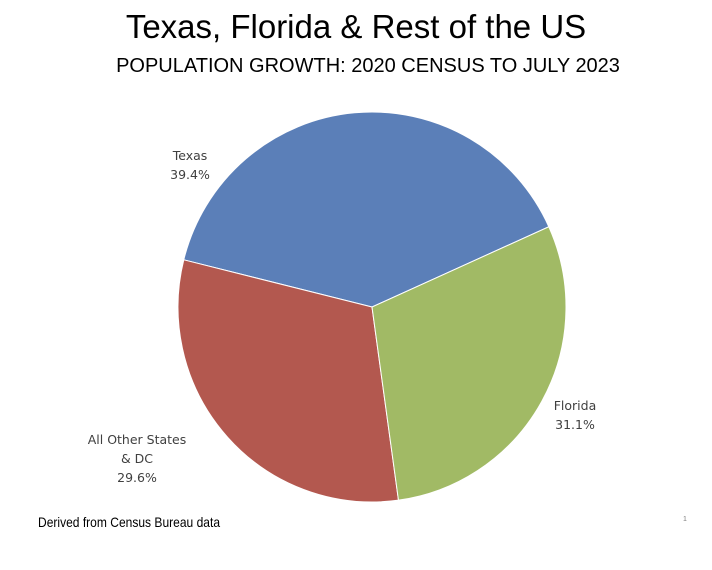 The height and width of the screenshot is (570, 712). I want to click on slice-percent-label: 31.1%, so click(575, 424).